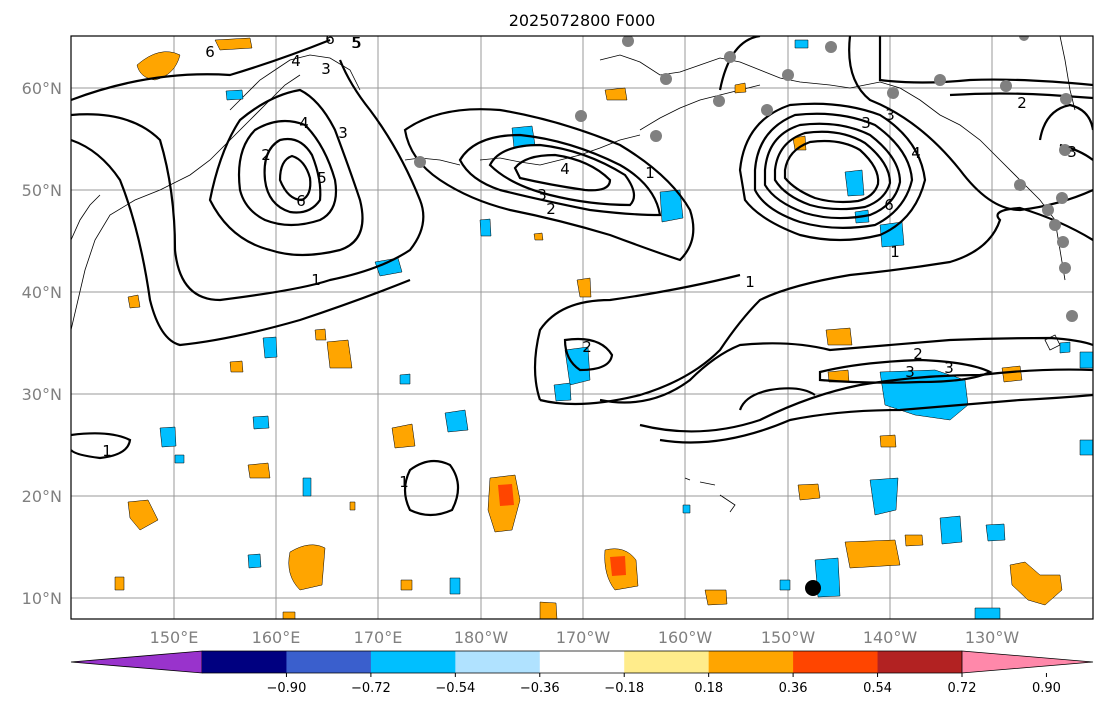  What do you see at coordinates (813, 588) in the screenshot?
I see `storm-marker` at bounding box center [813, 588].